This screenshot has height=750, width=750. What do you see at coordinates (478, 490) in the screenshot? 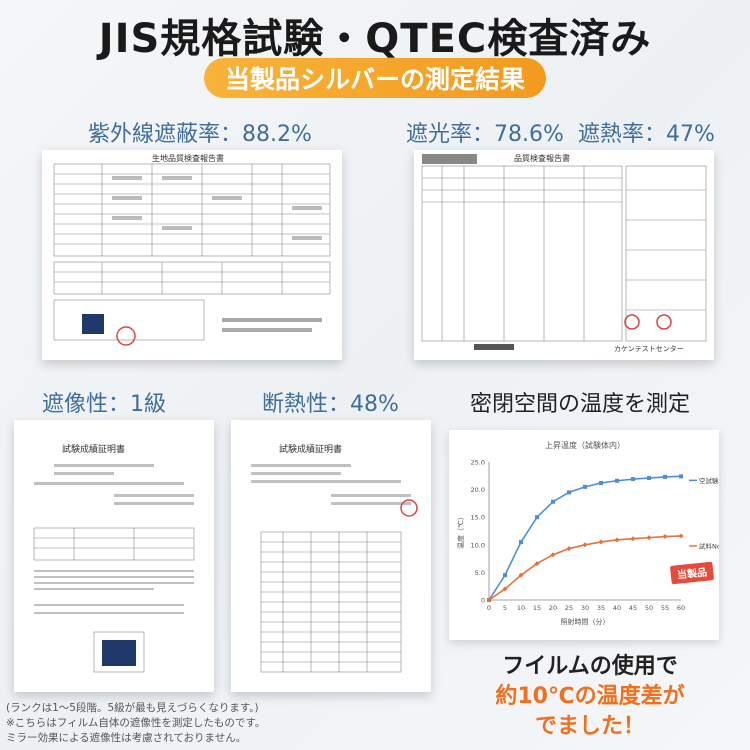
I see `y-tick-label: 20.0` at bounding box center [478, 490].